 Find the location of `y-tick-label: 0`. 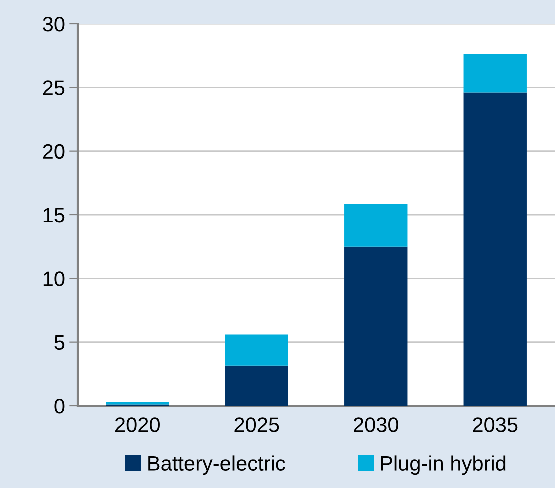

y-tick-label: 0 is located at coordinates (59, 406).